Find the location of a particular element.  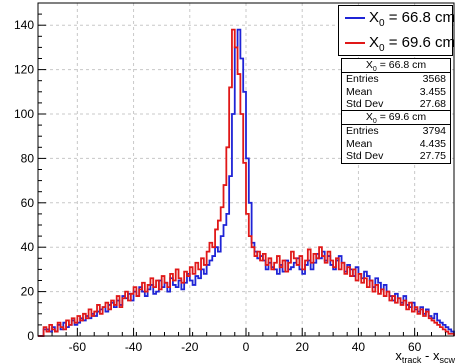

x-tick-label: 0 is located at coordinates (246, 347).